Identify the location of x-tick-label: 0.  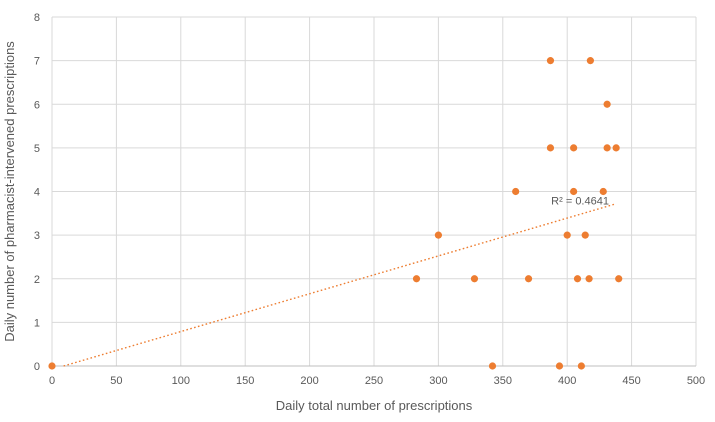
(52, 381).